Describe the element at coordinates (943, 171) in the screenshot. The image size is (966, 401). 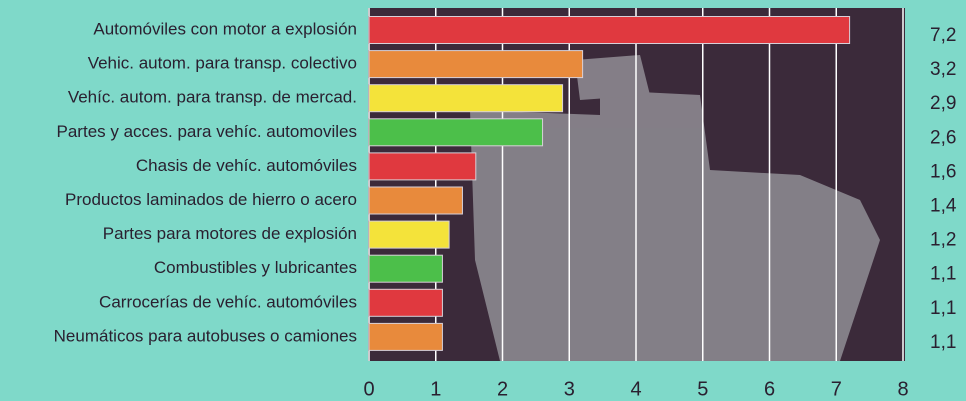
I see `value-label: 1,6` at that location.